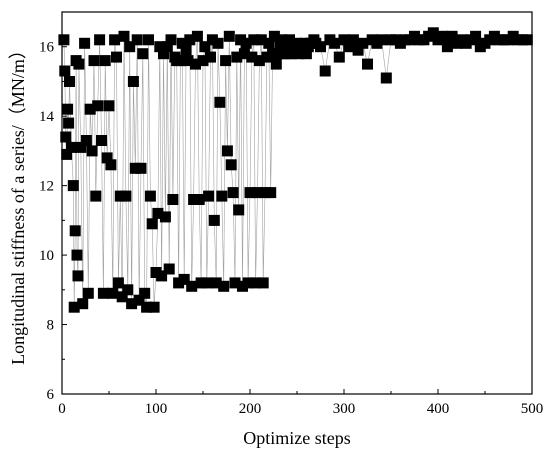 Image resolution: width=550 pixels, height=457 pixels. I want to click on x-axis-label: Optimize steps, so click(296, 438).